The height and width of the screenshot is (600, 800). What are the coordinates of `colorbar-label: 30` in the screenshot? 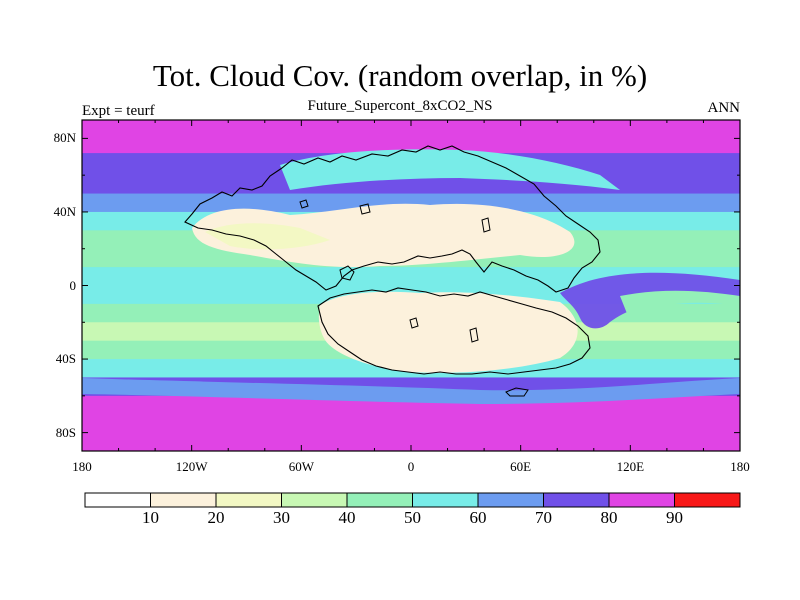 It's located at (281, 517).